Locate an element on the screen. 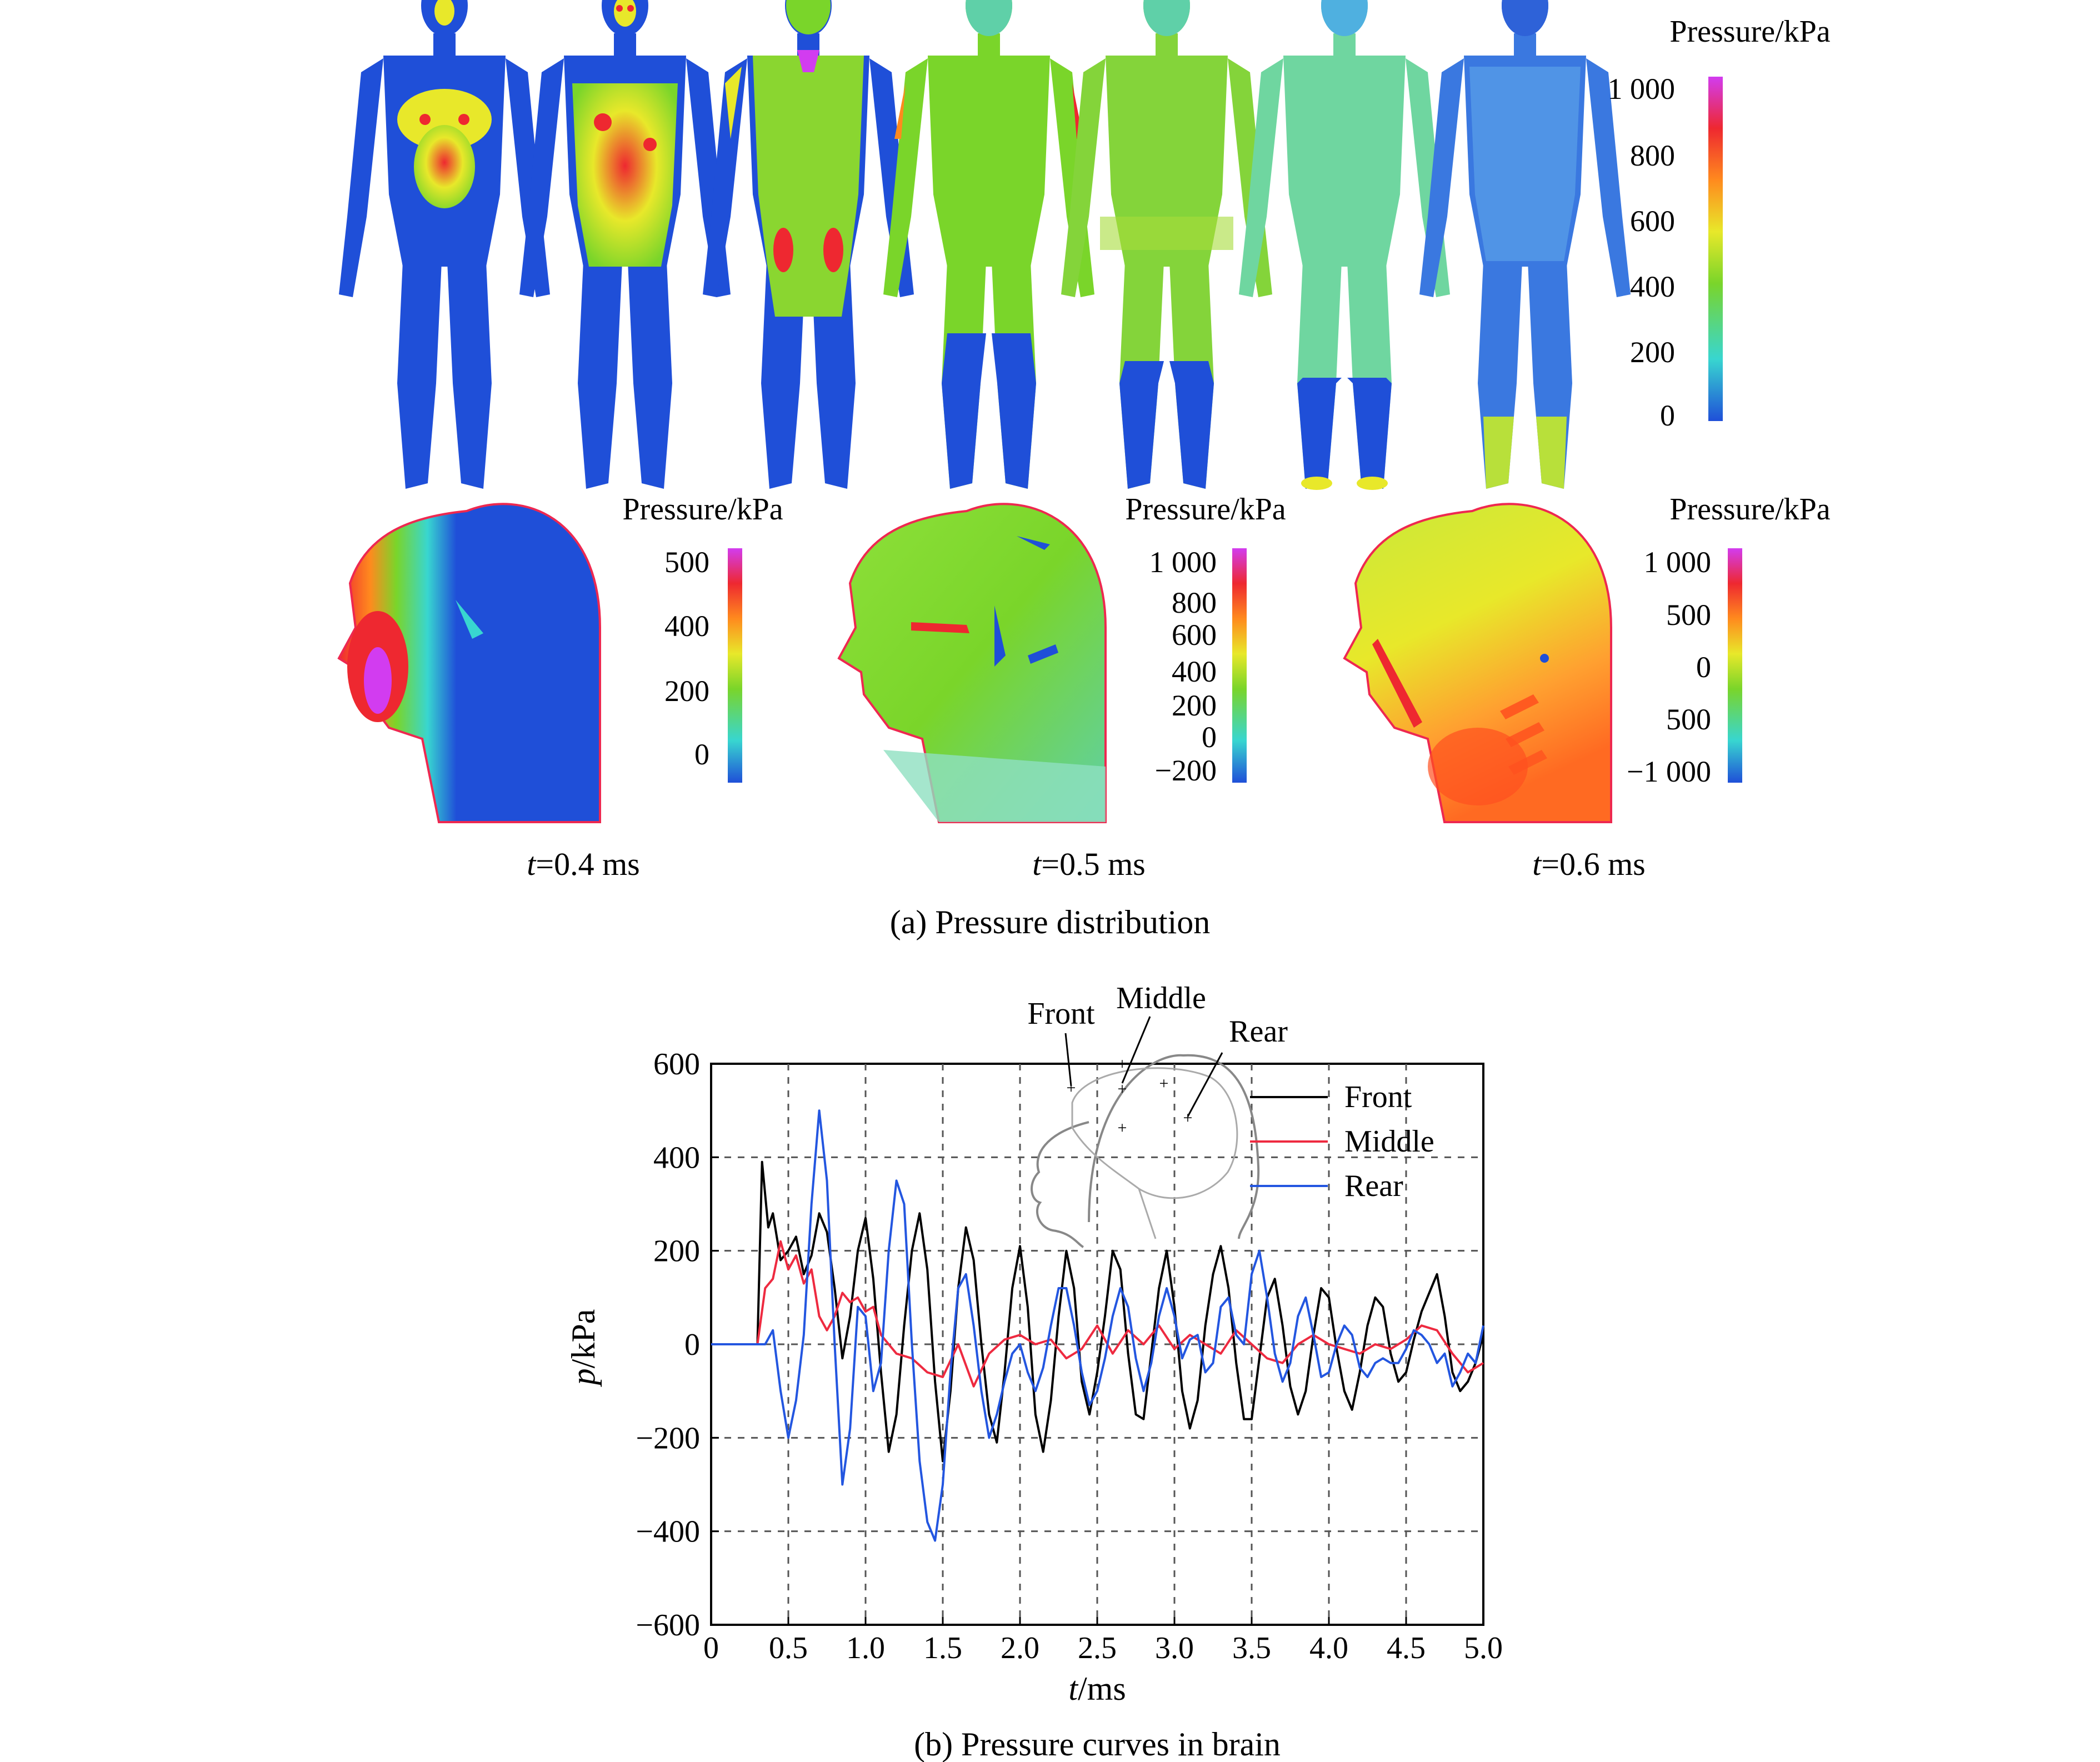 The image size is (2100, 1762). series-line-middle is located at coordinates (1097, 1314).